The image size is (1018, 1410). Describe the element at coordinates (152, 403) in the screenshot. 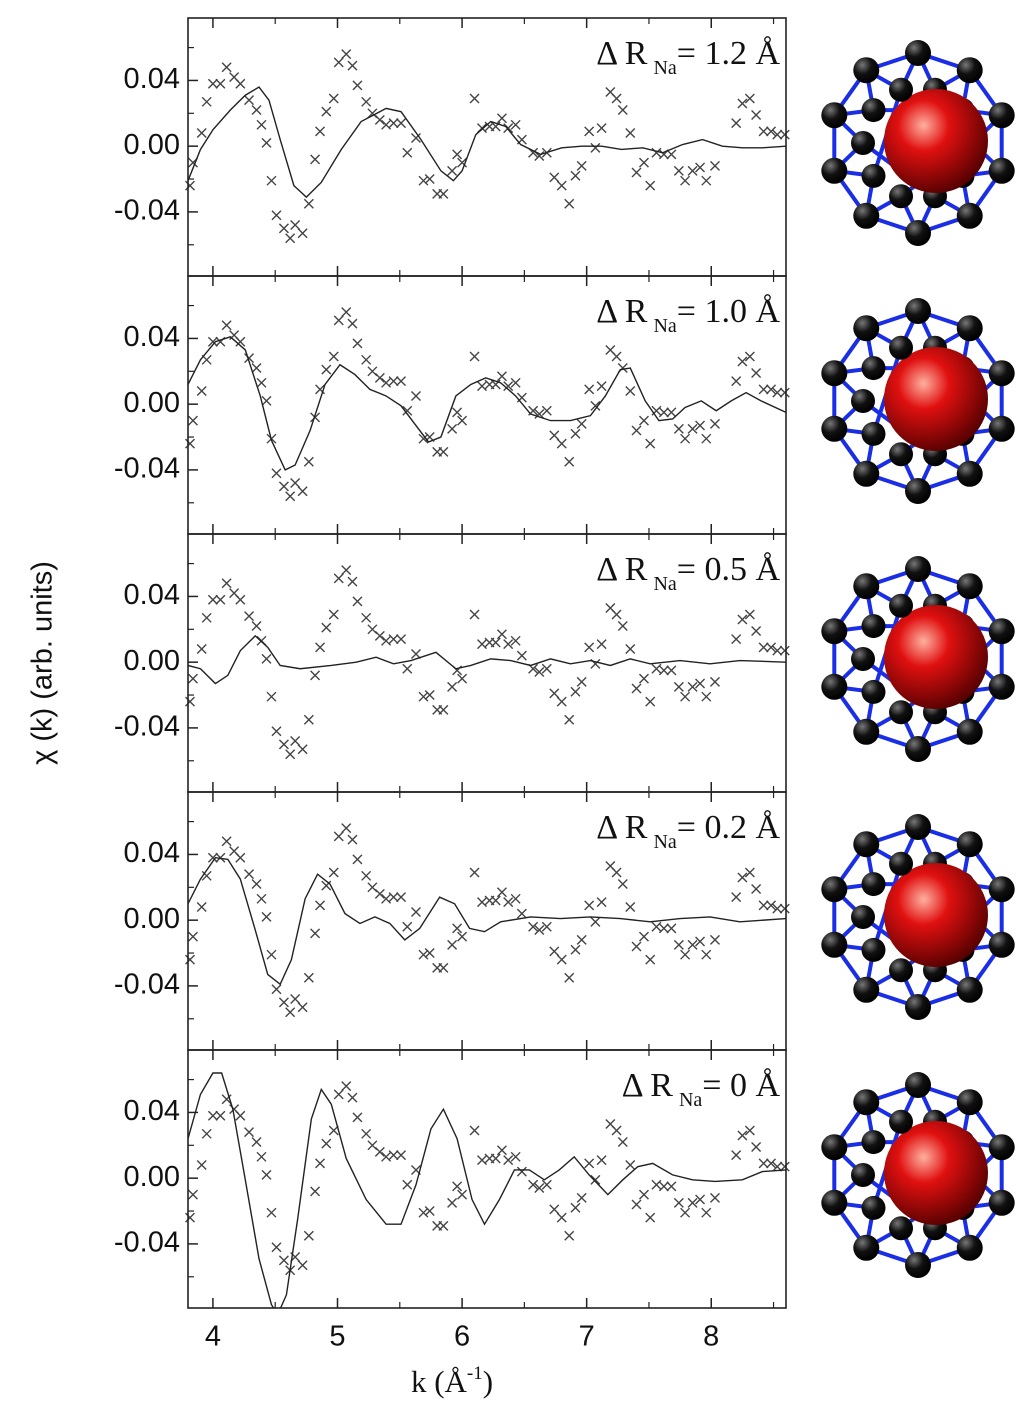

I see `y-tick-label: 0.00` at that location.